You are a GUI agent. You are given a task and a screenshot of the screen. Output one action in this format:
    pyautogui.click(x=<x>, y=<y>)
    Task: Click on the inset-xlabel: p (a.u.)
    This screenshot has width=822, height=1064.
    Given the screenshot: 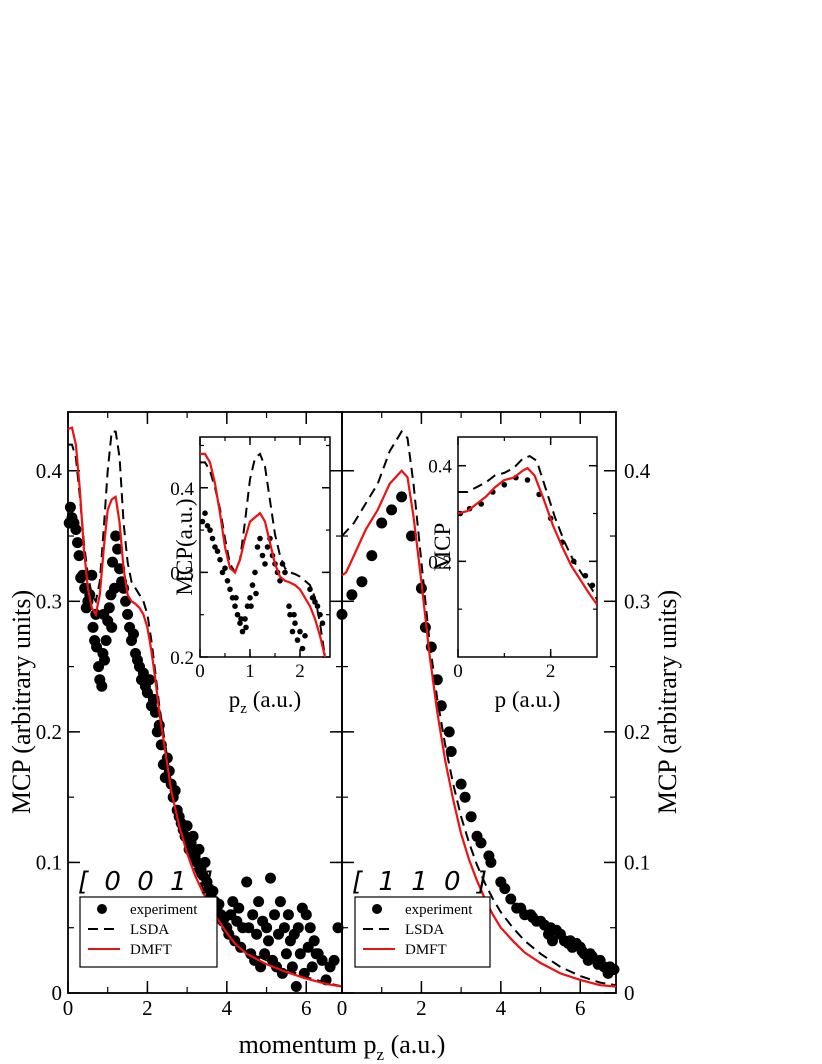 What is the action you would take?
    pyautogui.click(x=528, y=699)
    